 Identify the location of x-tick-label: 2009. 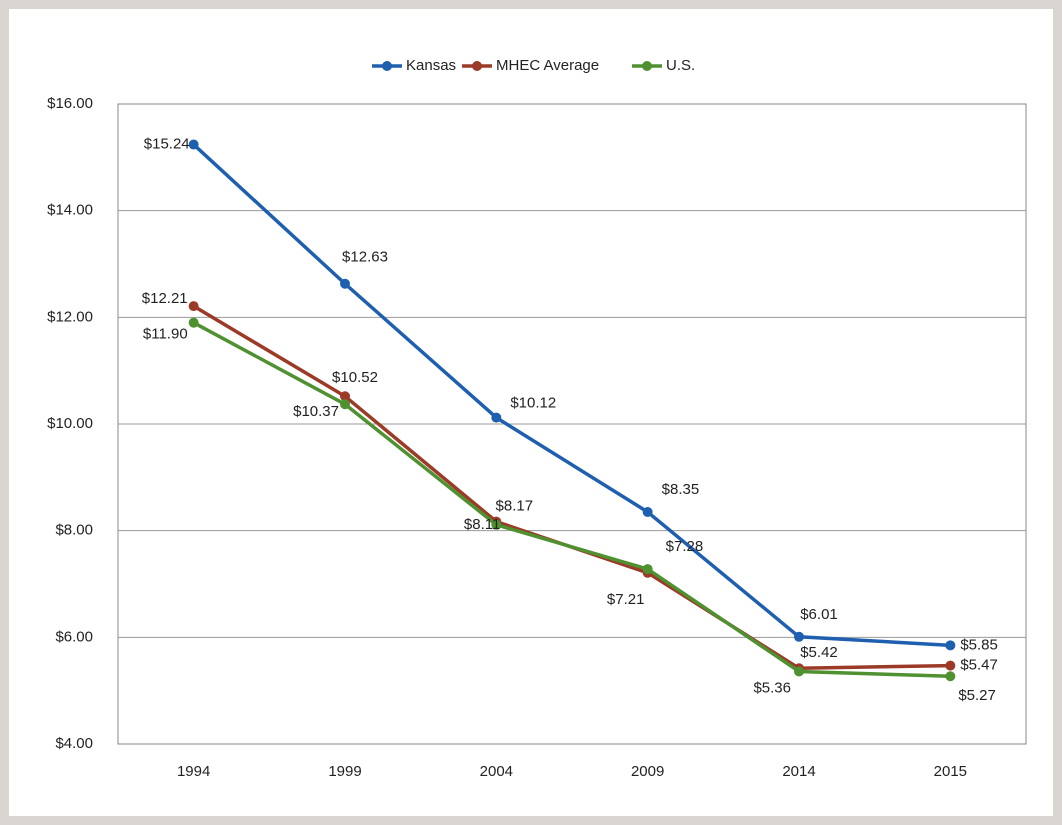
(647, 771).